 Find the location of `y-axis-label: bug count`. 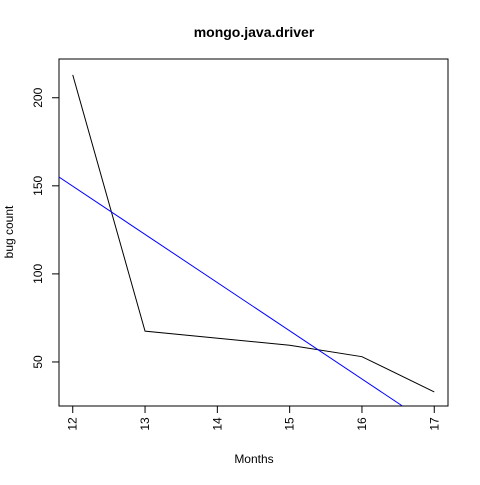

y-axis-label: bug count is located at coordinates (9, 231).